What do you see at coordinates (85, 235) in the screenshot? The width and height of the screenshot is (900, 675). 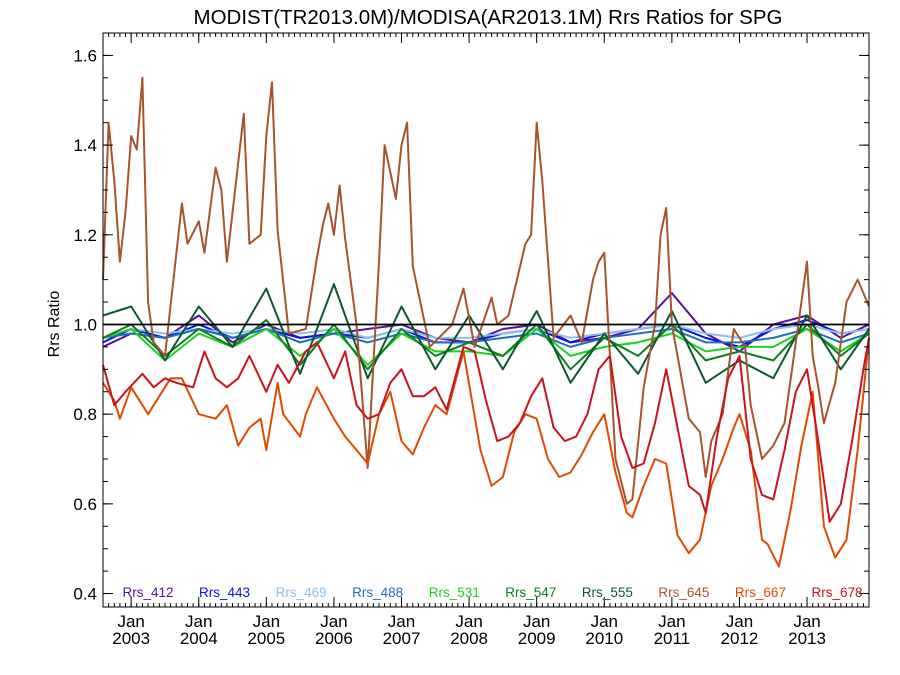 I see `y-tick-label: 1.2` at bounding box center [85, 235].